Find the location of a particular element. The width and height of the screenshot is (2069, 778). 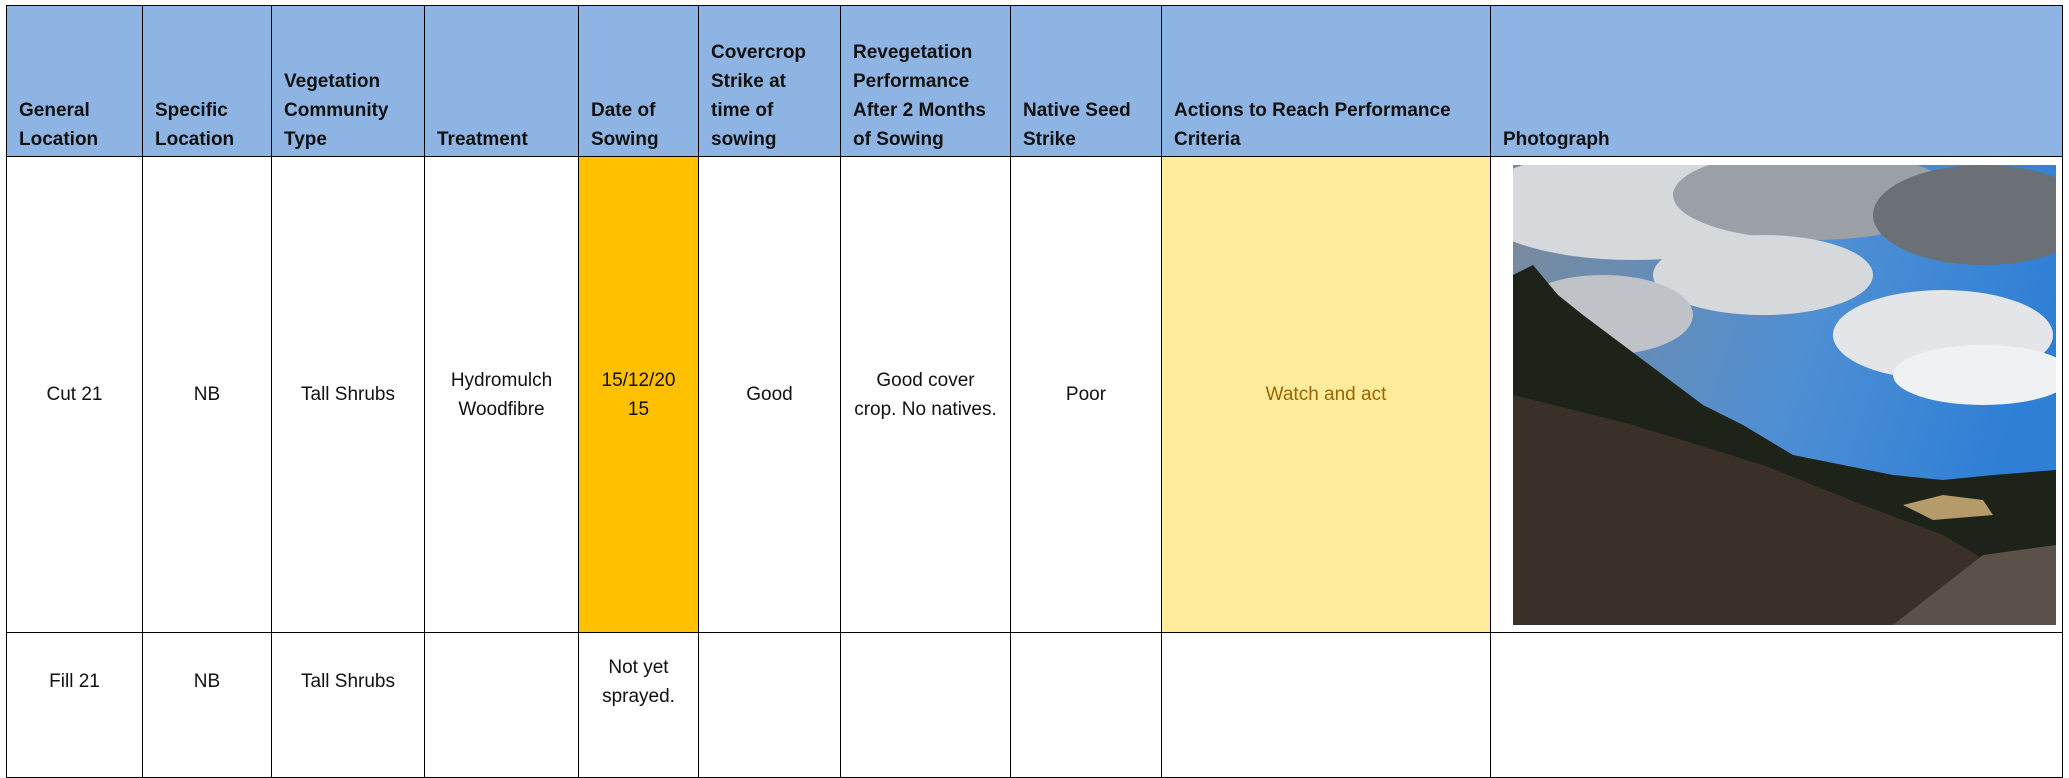

header: Vegetation Community Type is located at coordinates (348, 81).